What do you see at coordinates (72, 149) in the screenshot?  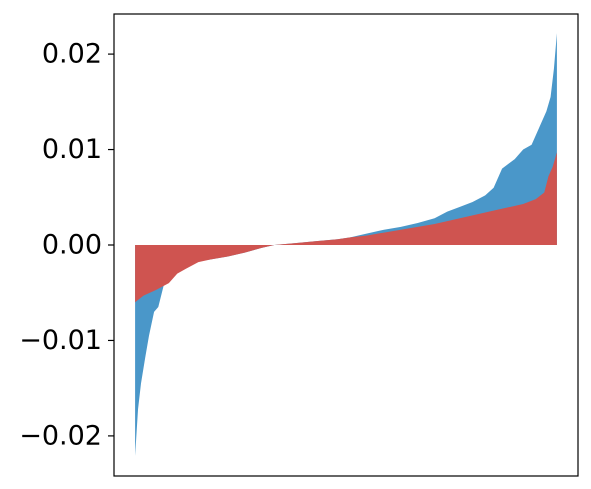 I see `y-tick-label: 0.01` at bounding box center [72, 149].